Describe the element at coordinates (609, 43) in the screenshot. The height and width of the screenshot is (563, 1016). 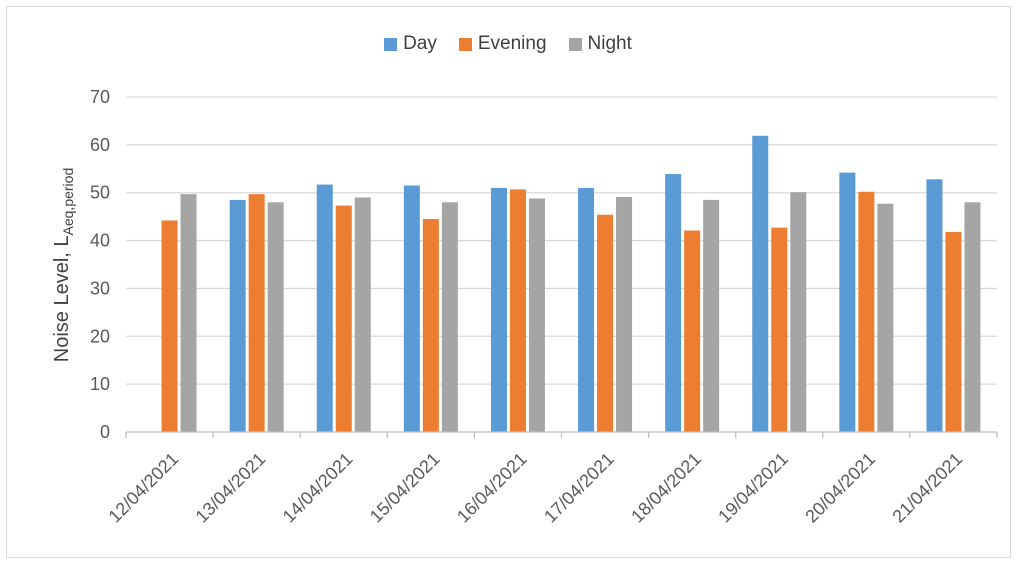
I see `legend-label-night: Night` at that location.